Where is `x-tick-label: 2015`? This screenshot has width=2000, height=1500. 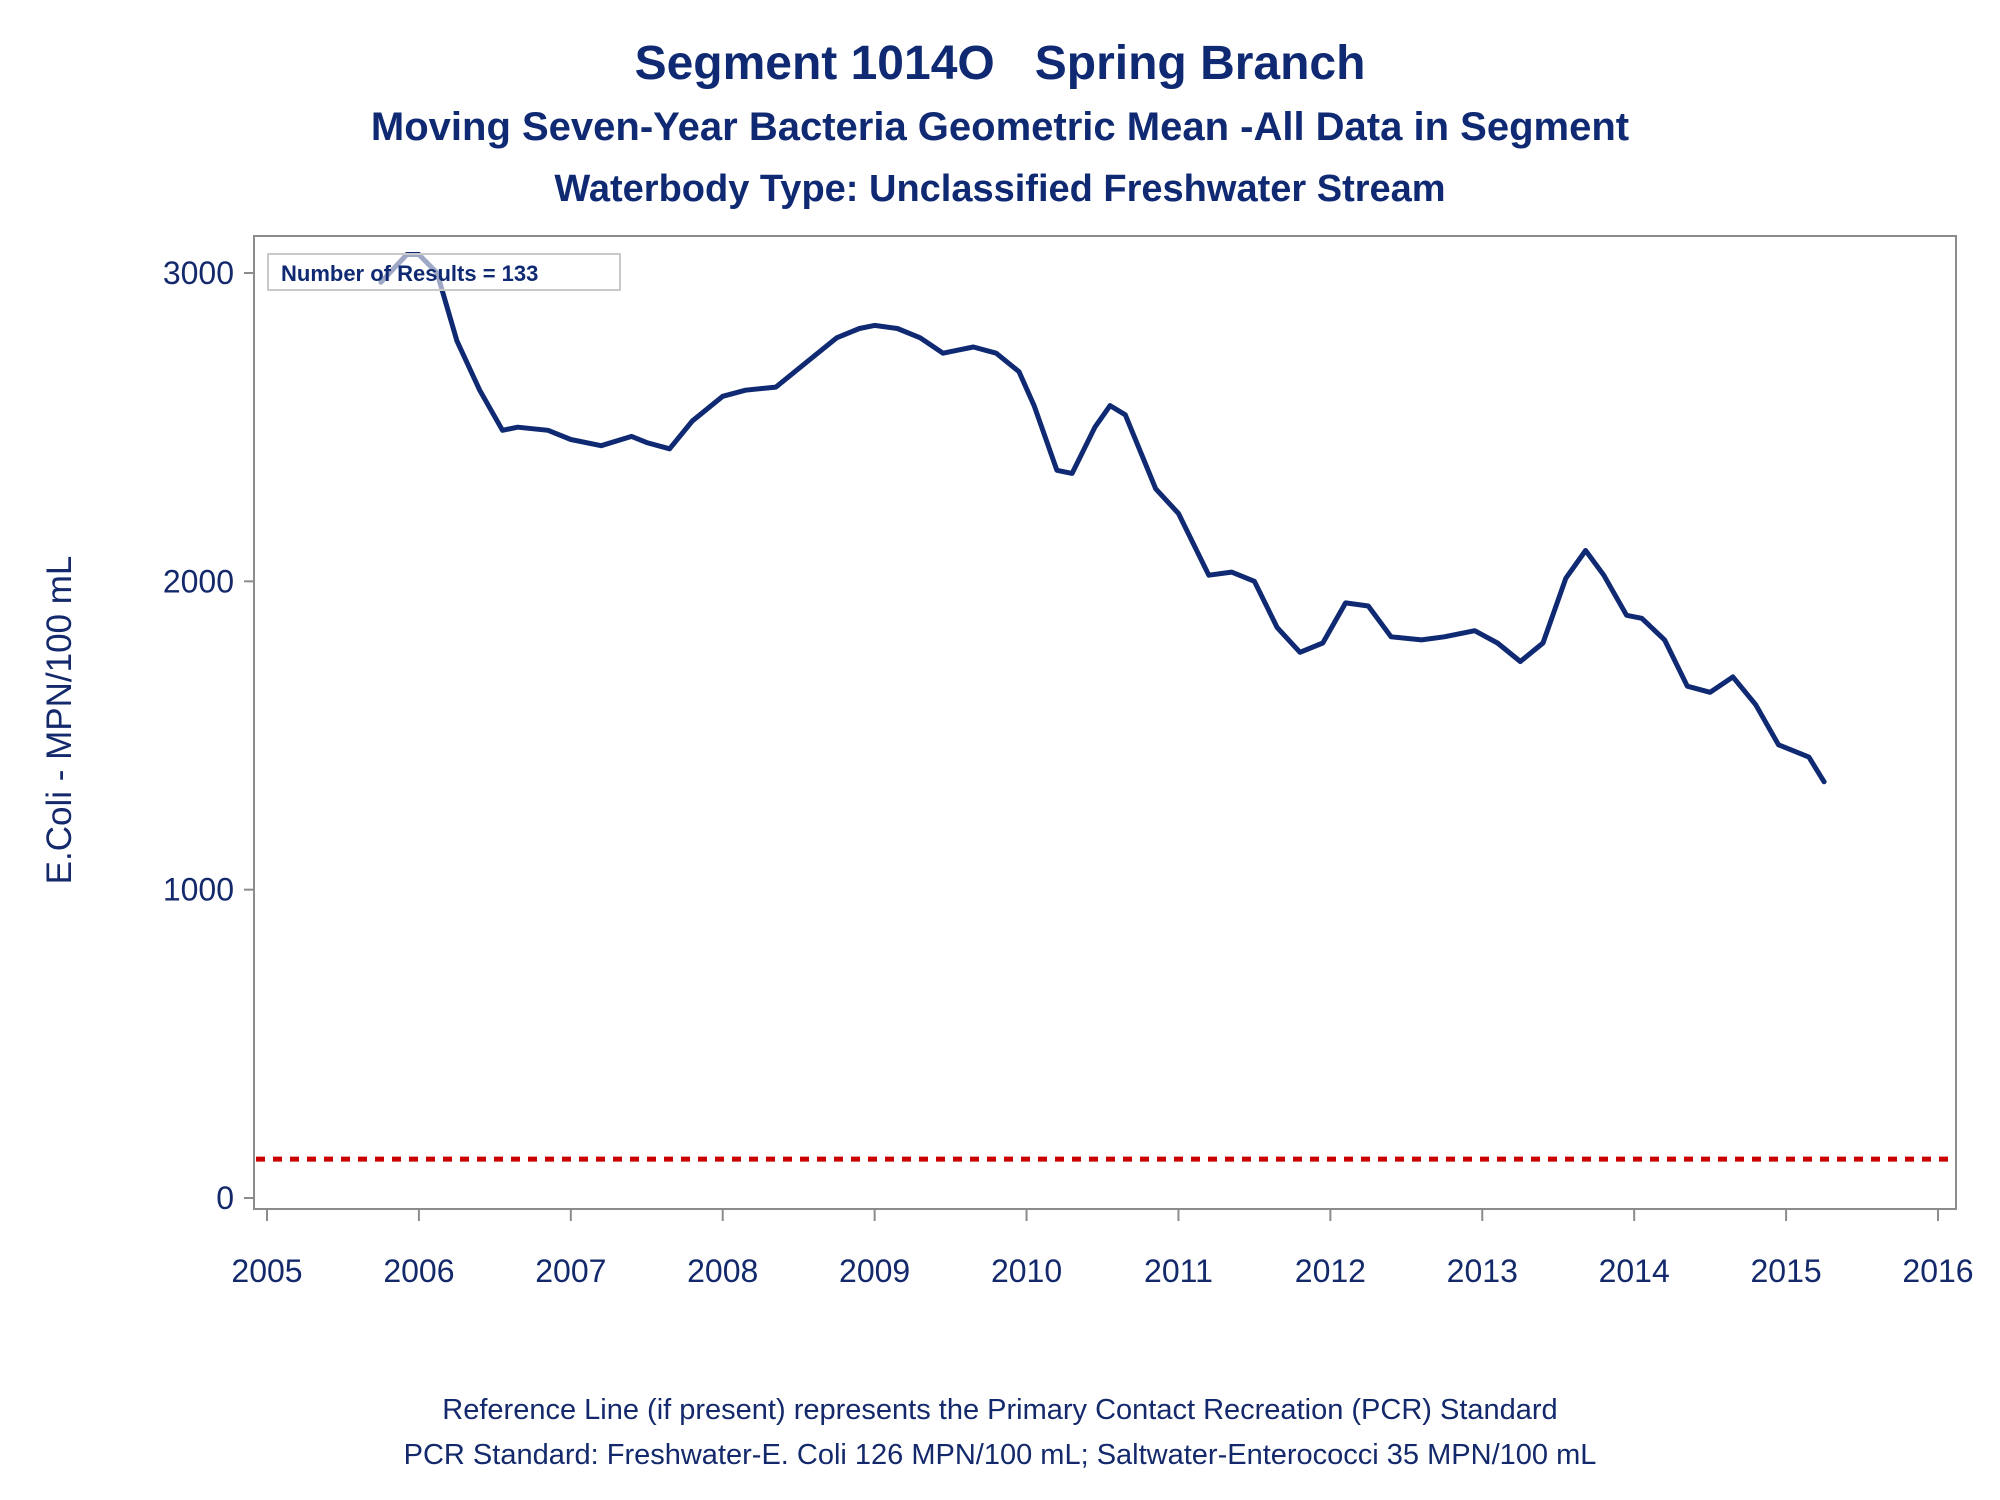
x-tick-label: 2015 is located at coordinates (1785, 1271).